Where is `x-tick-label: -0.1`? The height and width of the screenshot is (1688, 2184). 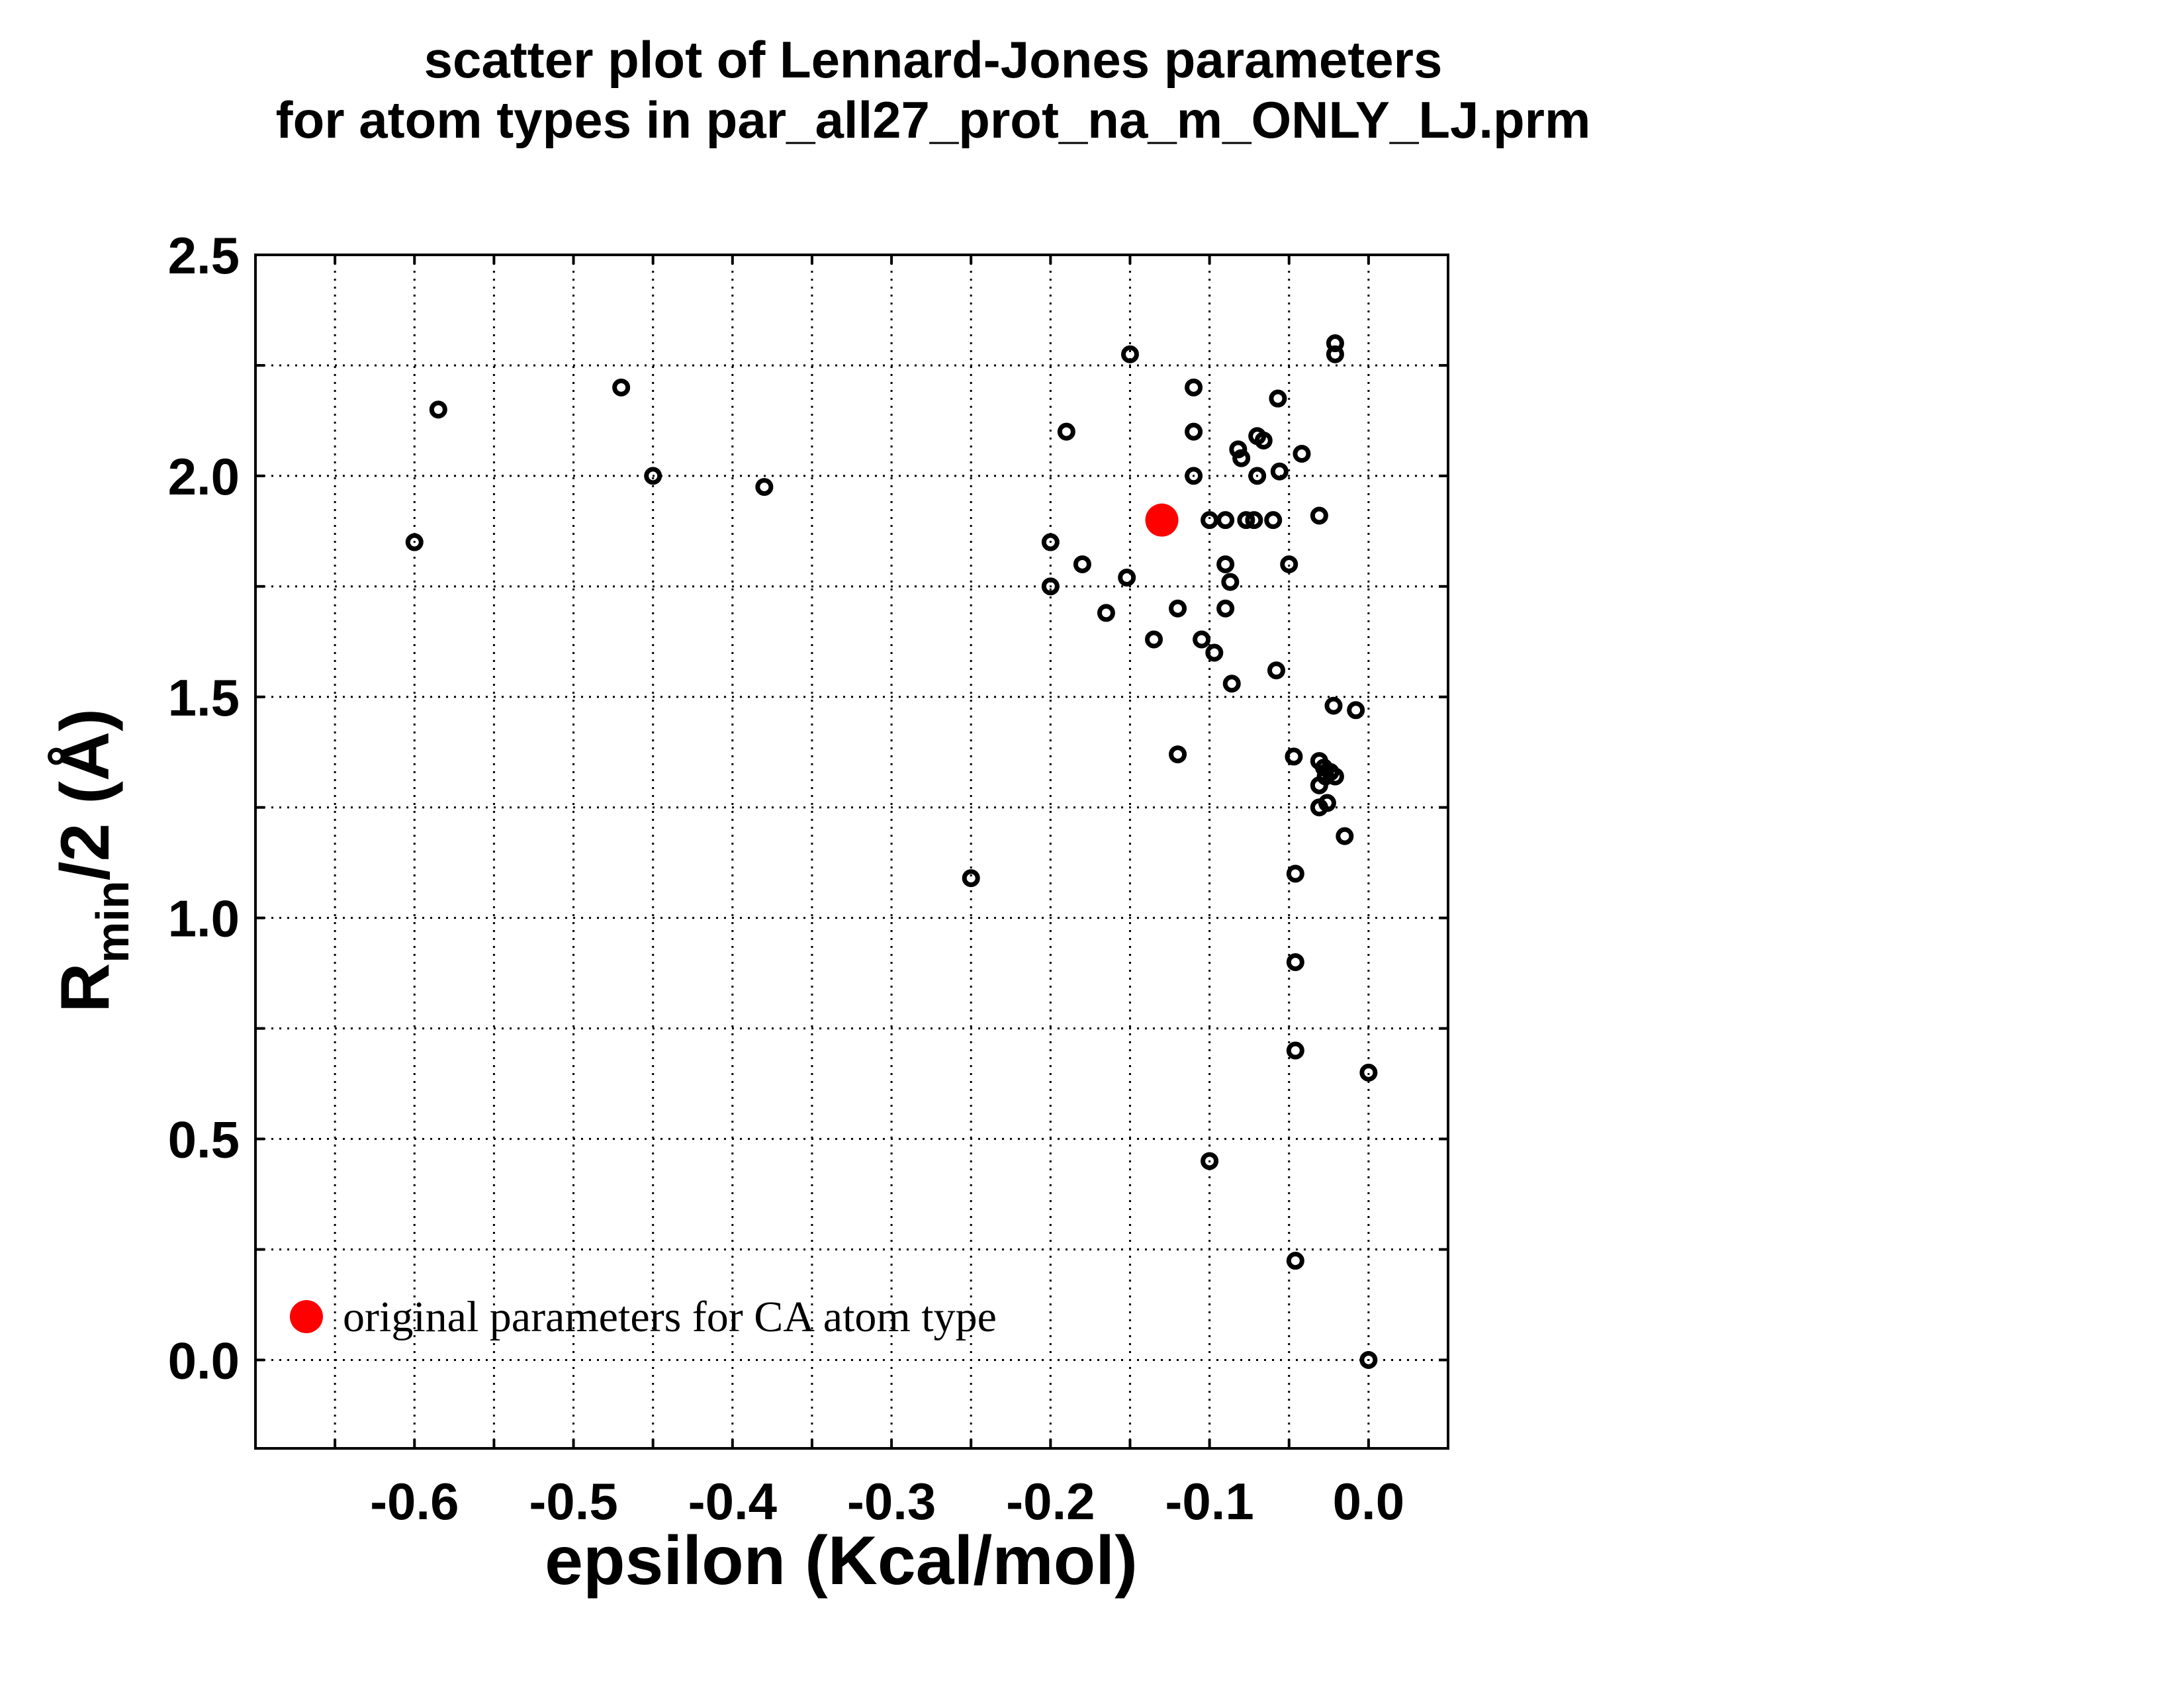
x-tick-label: -0.1 is located at coordinates (1209, 1501).